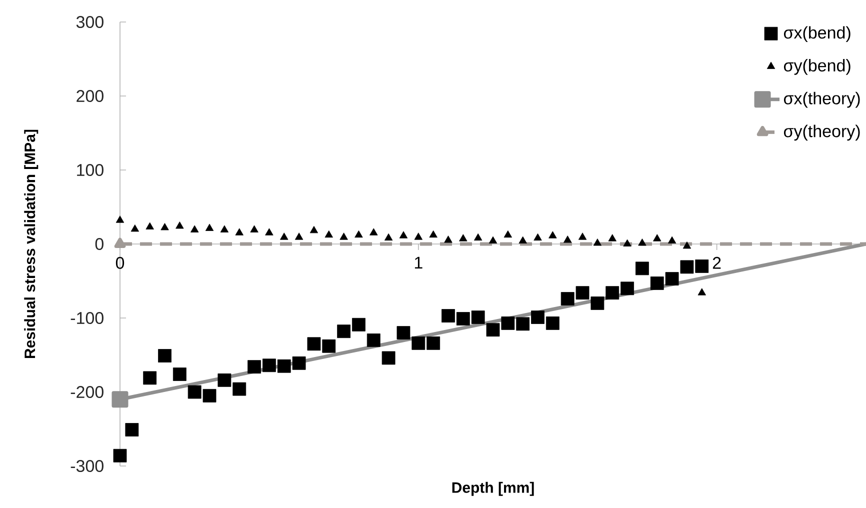 Image resolution: width=866 pixels, height=508 pixels. I want to click on y-tick-label: 200, so click(90, 96).